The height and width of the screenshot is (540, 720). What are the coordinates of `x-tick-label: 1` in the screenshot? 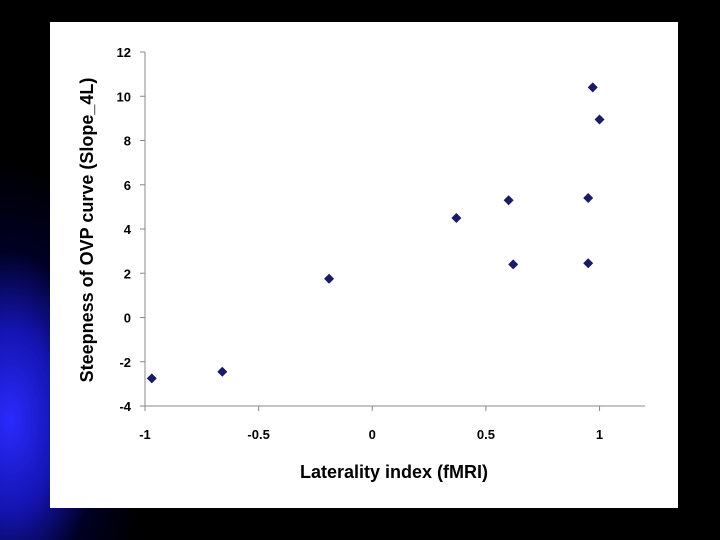 It's located at (599, 434).